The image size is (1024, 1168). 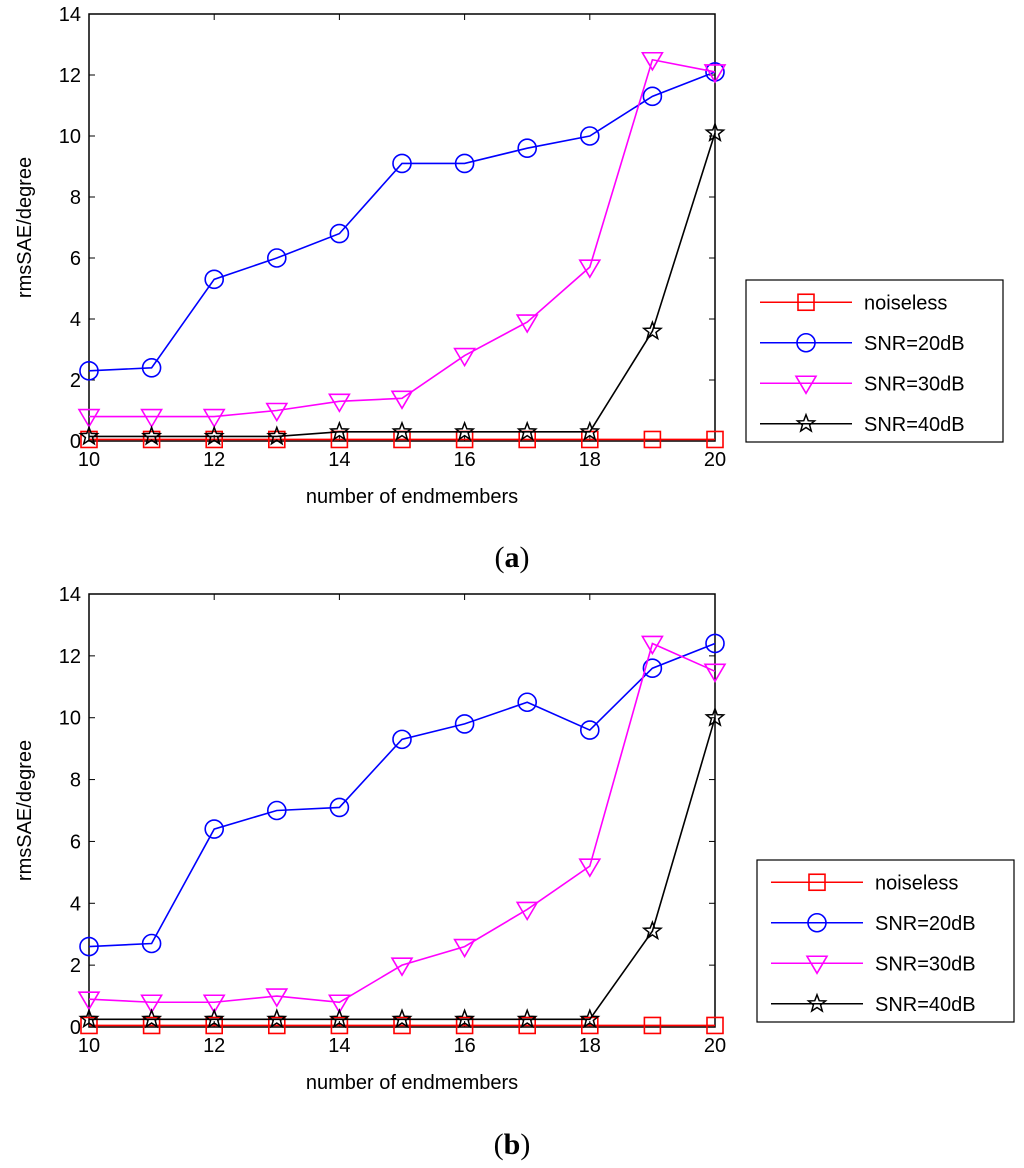 What do you see at coordinates (464, 1046) in the screenshot?
I see `x-tick-label: 16` at bounding box center [464, 1046].